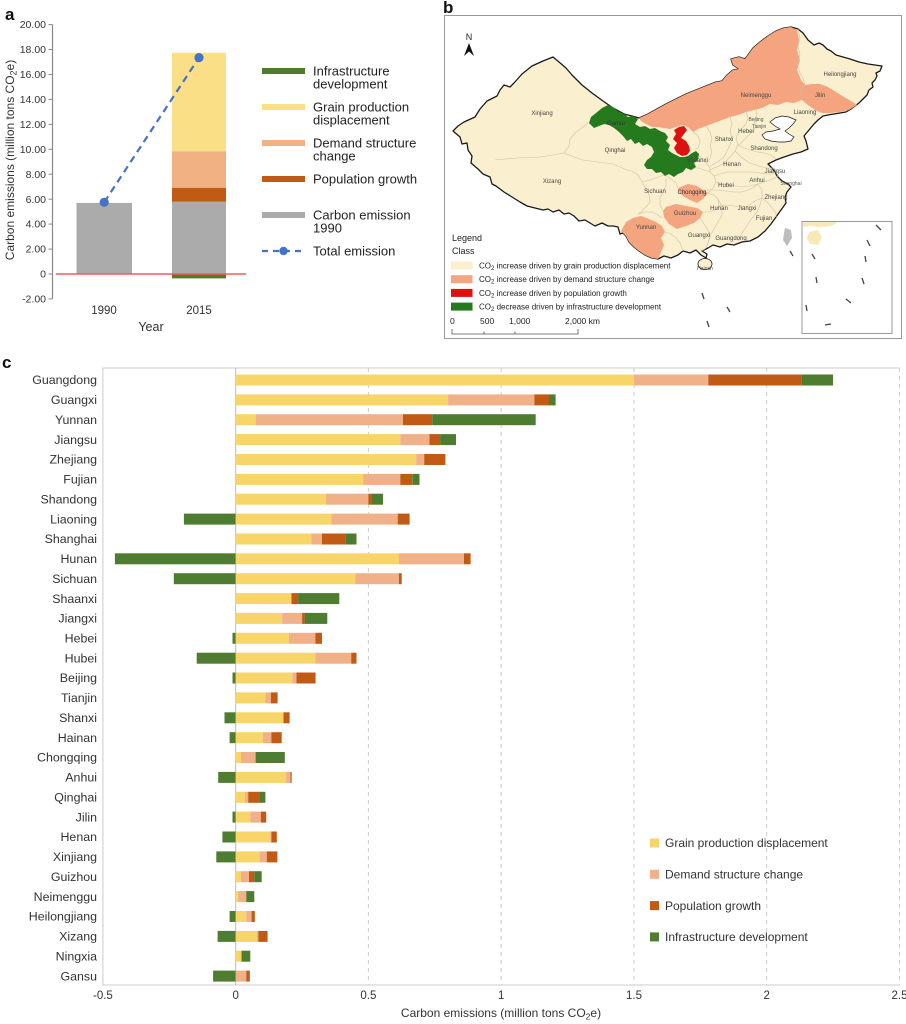 The image size is (906, 1024). I want to click on svg-text: 0.5, so click(368, 996).